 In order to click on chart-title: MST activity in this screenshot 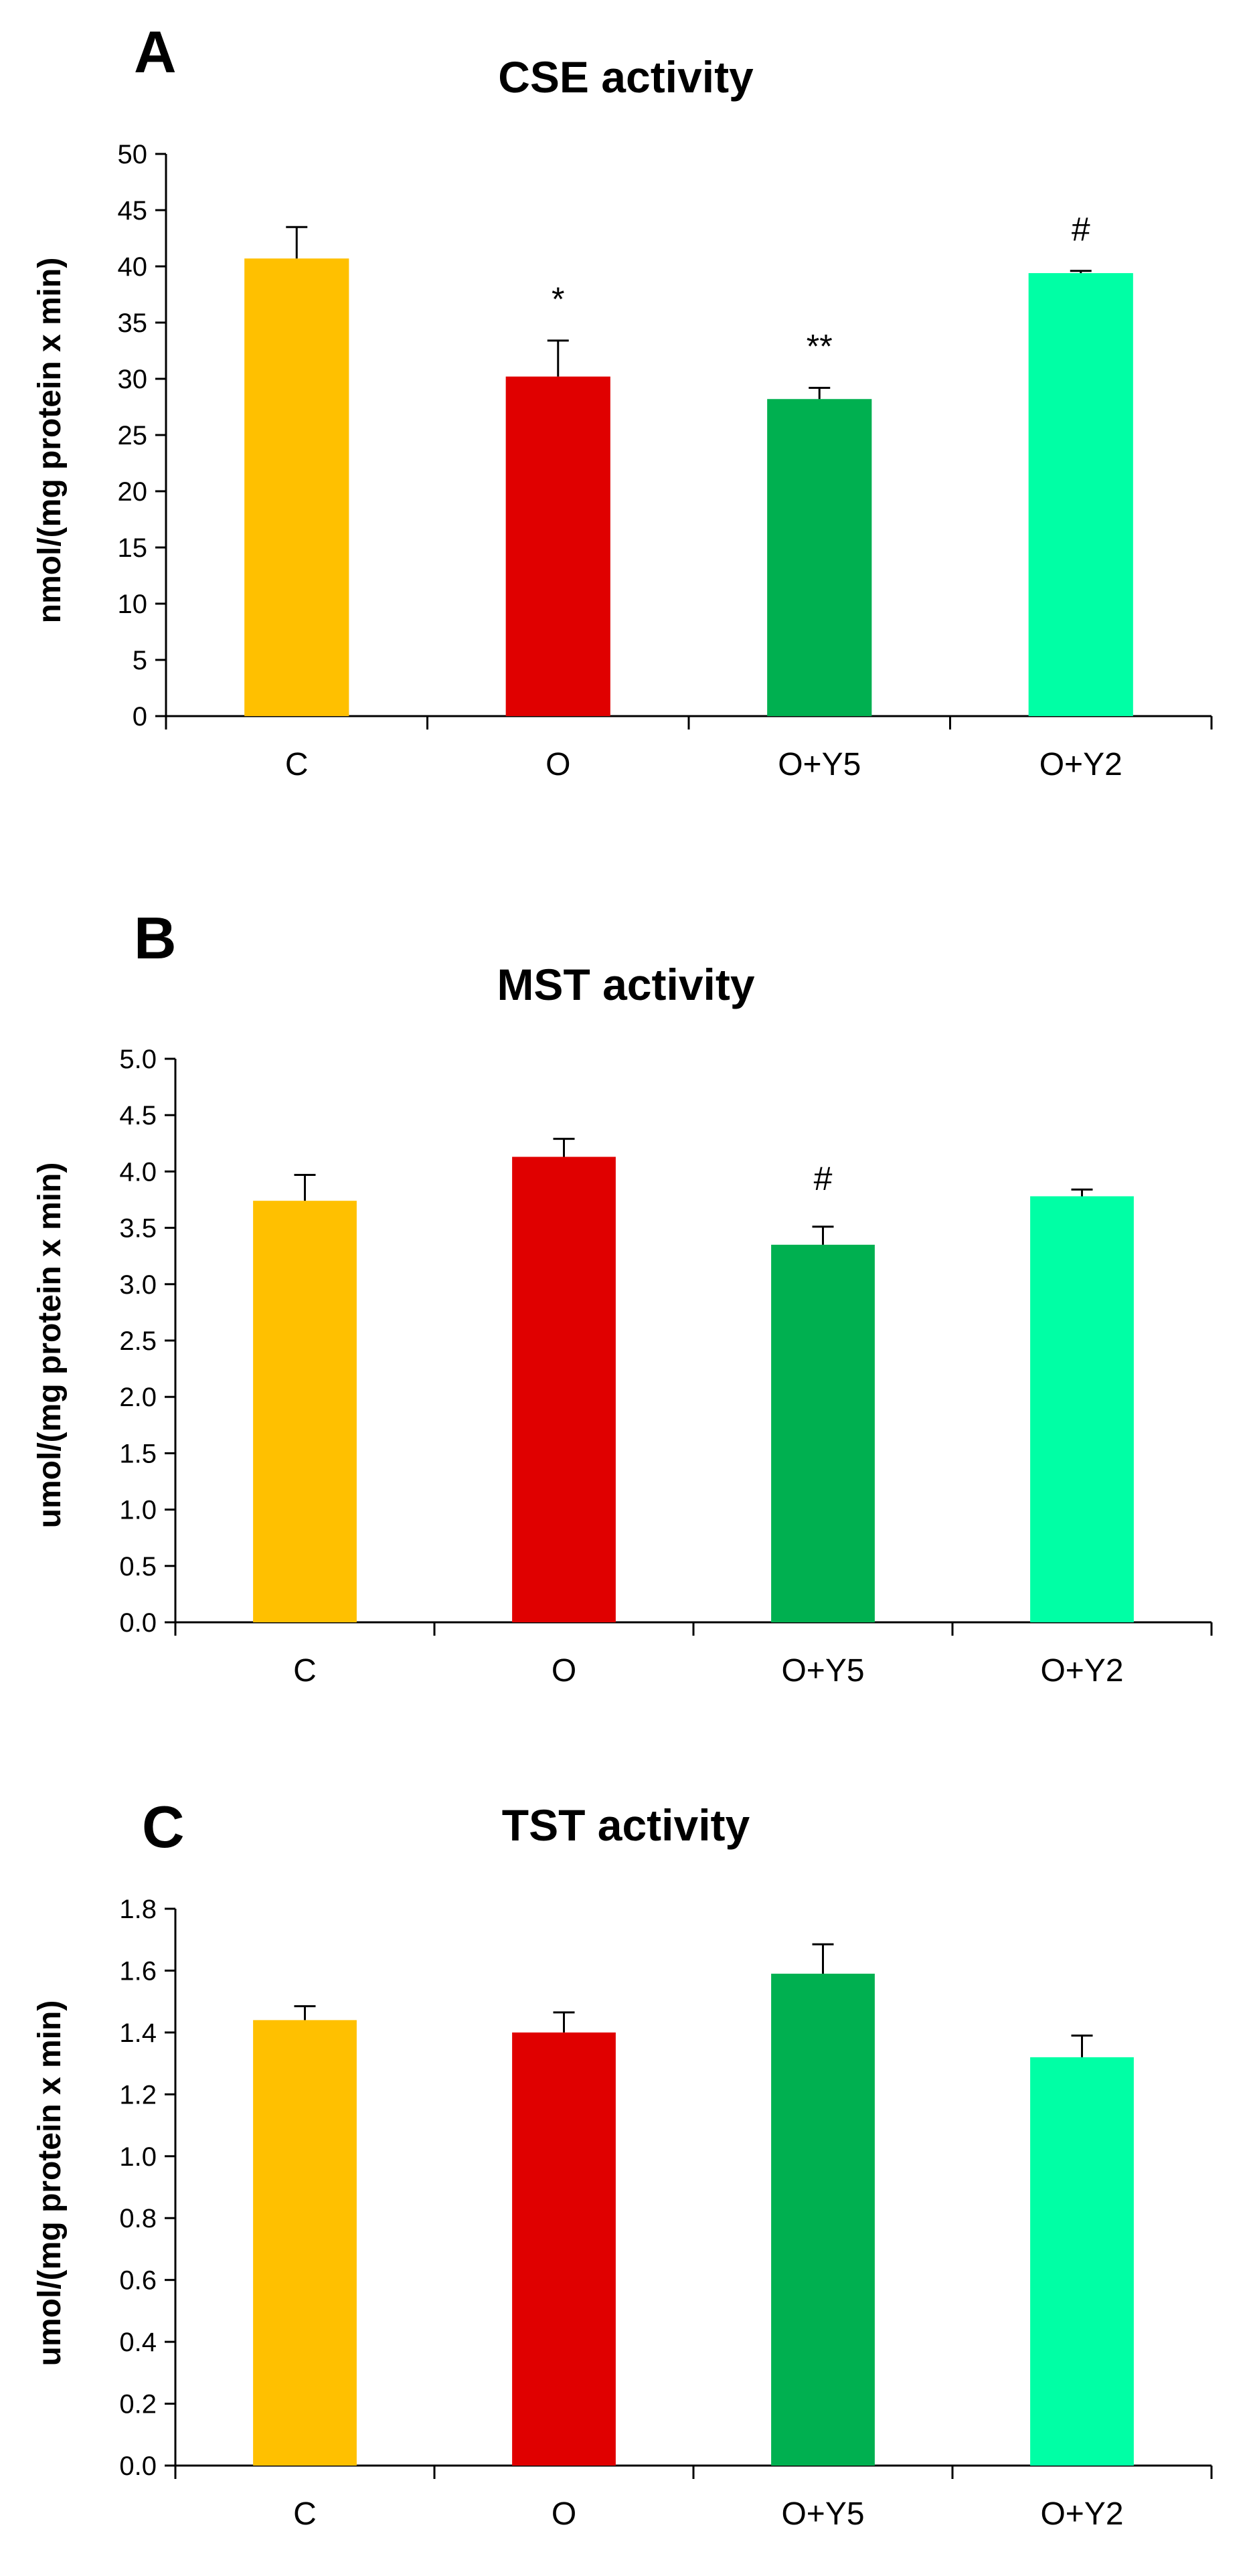, I will do `click(625, 984)`.